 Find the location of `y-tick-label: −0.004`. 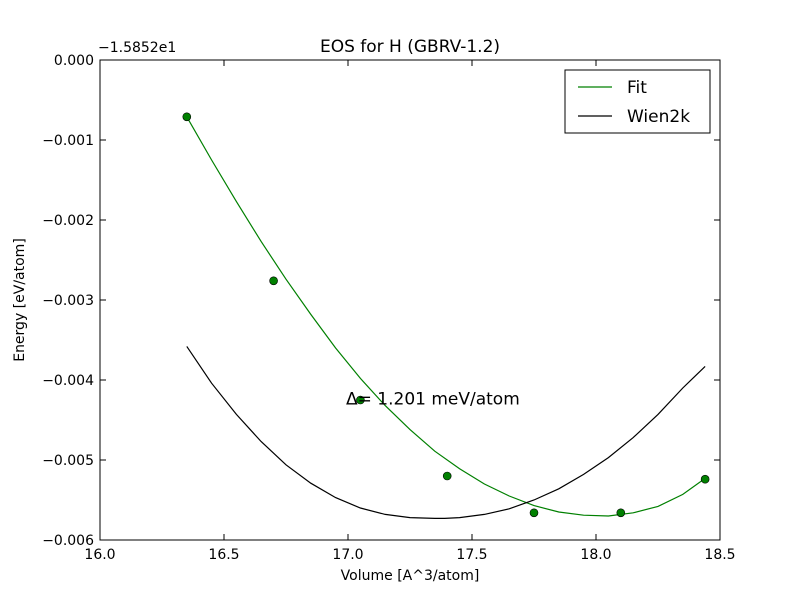

y-tick-label: −0.004 is located at coordinates (68, 381).